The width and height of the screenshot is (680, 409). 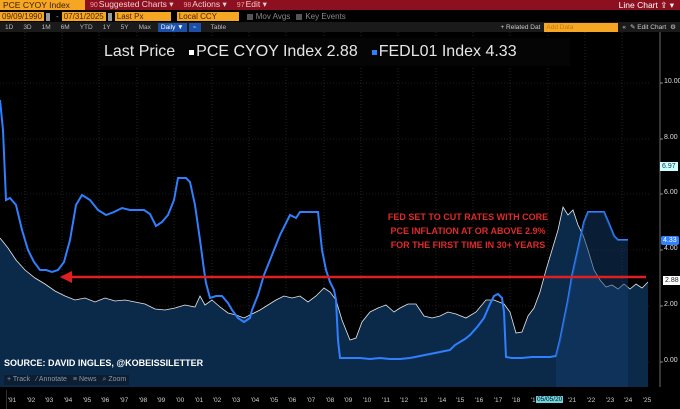 I want to click on y-tick-2: 2.00, so click(x=671, y=304).